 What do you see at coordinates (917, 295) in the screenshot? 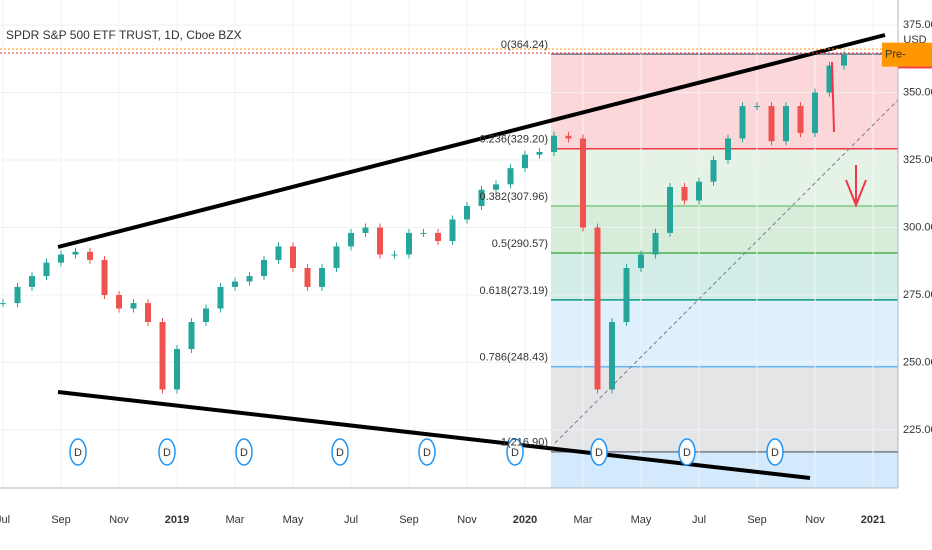
I see `y-tick-label: 275.00` at bounding box center [917, 295].